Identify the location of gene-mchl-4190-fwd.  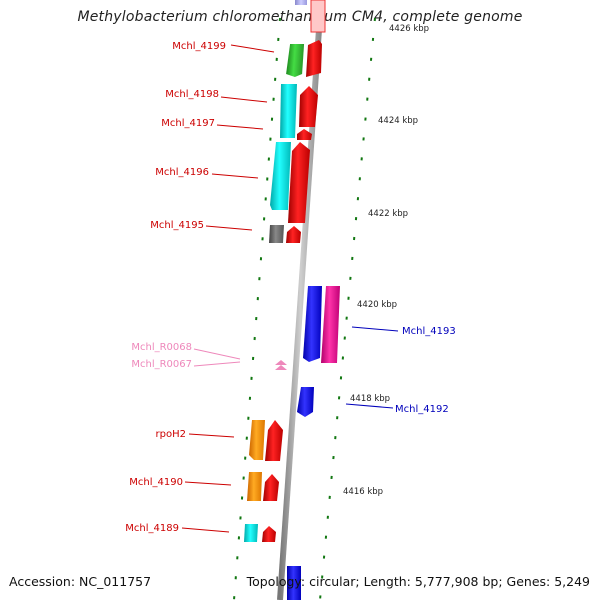
(271, 487).